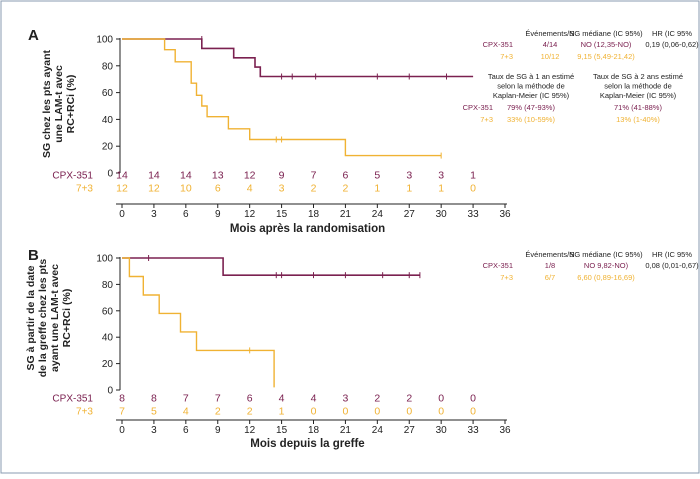 This screenshot has width=700, height=479. What do you see at coordinates (531, 86) in the screenshot?
I see `rate-header-line: selon la méthode de` at bounding box center [531, 86].